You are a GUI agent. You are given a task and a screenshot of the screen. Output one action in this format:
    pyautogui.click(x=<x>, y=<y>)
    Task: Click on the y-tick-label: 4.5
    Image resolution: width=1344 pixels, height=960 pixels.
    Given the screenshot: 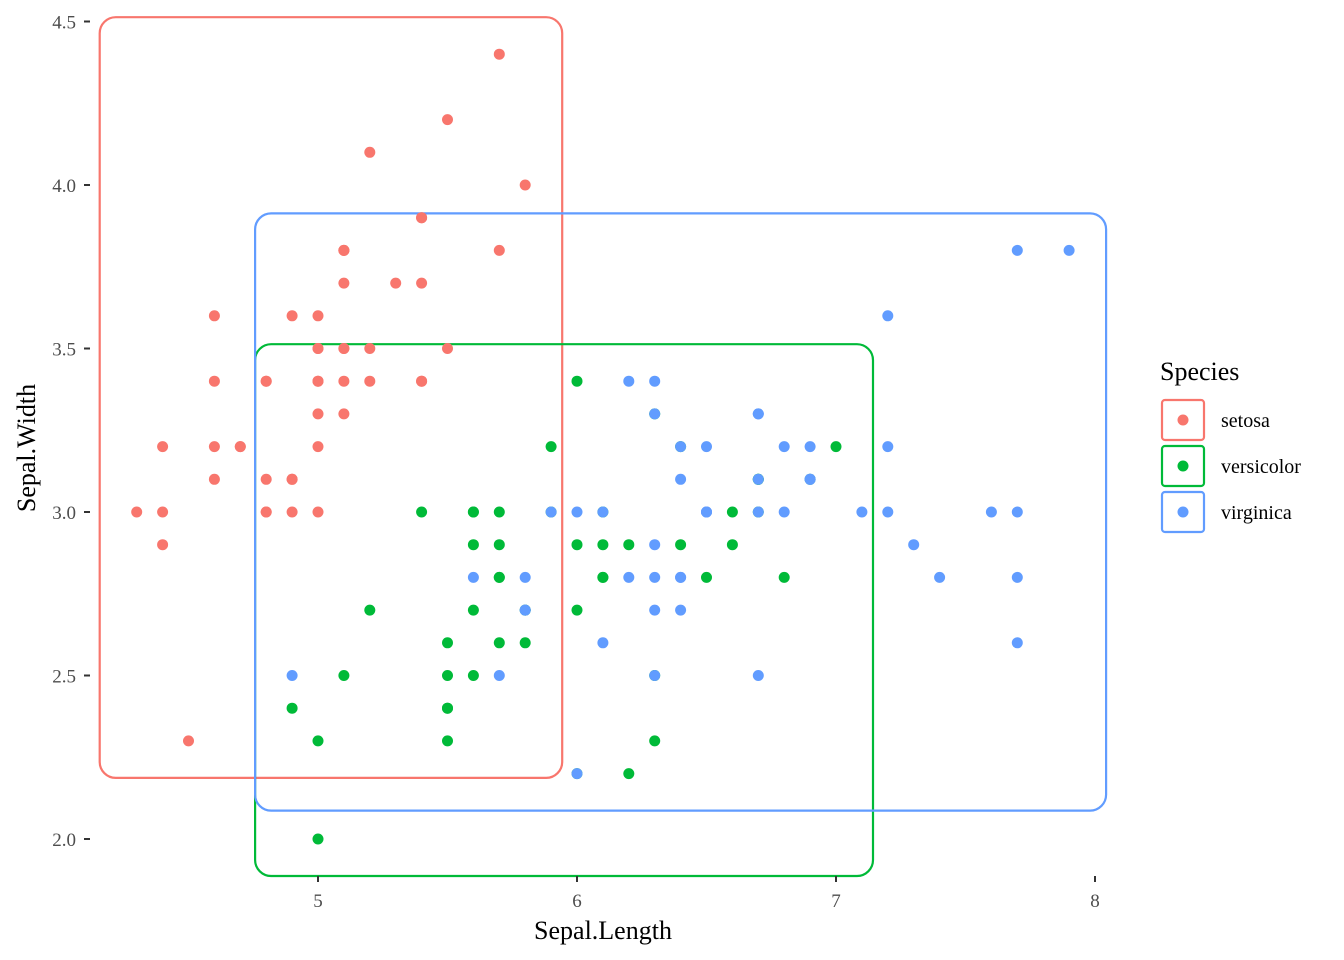 What is the action you would take?
    pyautogui.click(x=64, y=23)
    